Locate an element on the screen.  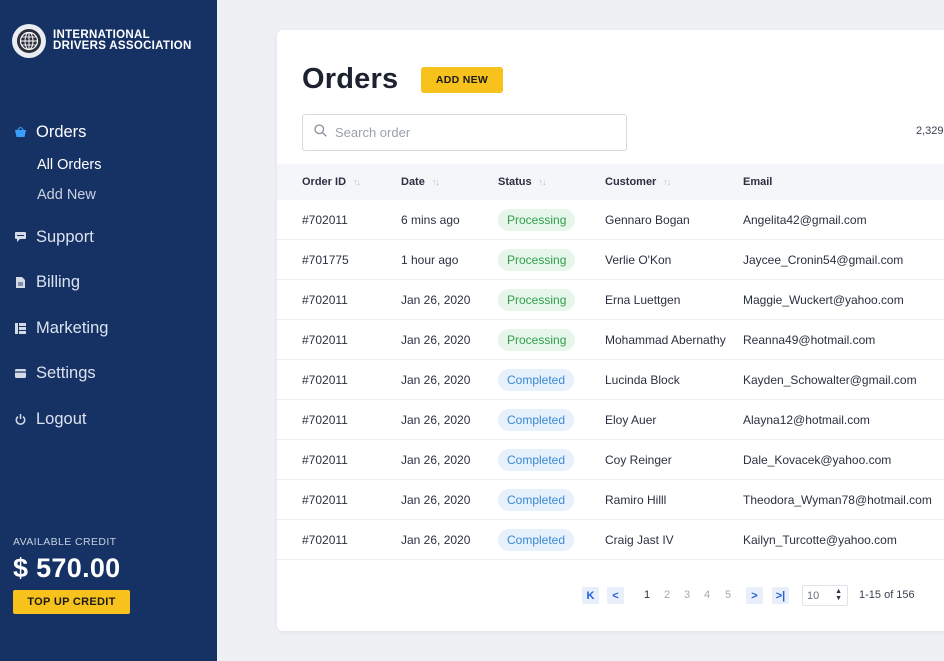
stepper-icon: ▲ ▼ is located at coordinates (838, 595).